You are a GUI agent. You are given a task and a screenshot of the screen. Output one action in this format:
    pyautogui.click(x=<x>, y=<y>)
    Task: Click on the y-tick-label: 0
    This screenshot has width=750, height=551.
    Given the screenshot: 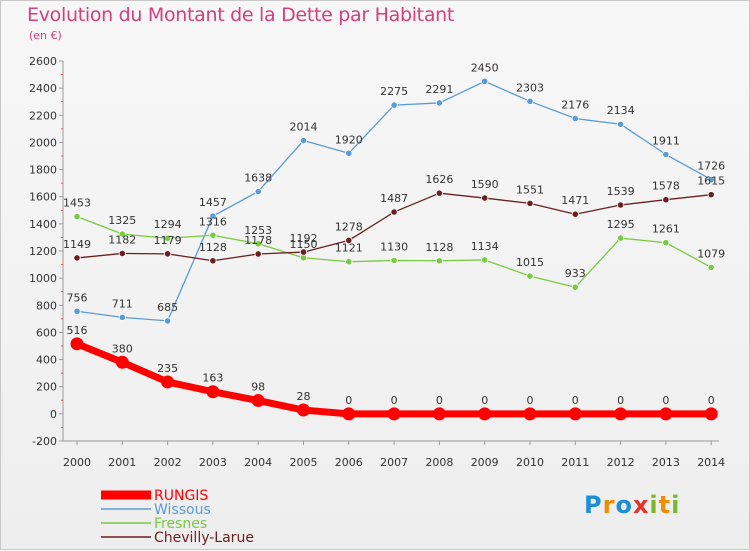 What is the action you would take?
    pyautogui.click(x=53, y=414)
    